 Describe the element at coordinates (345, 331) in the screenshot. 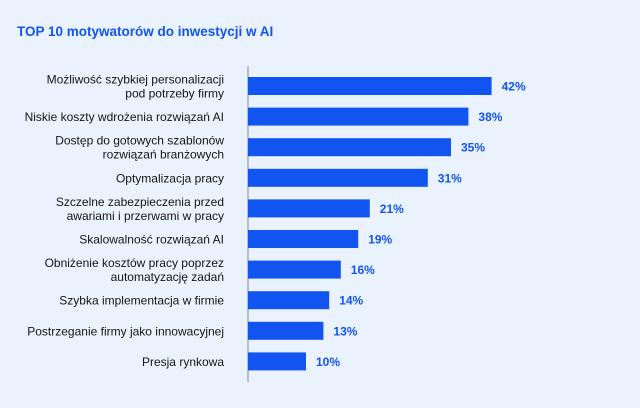

I see `value-label: 13%` at that location.